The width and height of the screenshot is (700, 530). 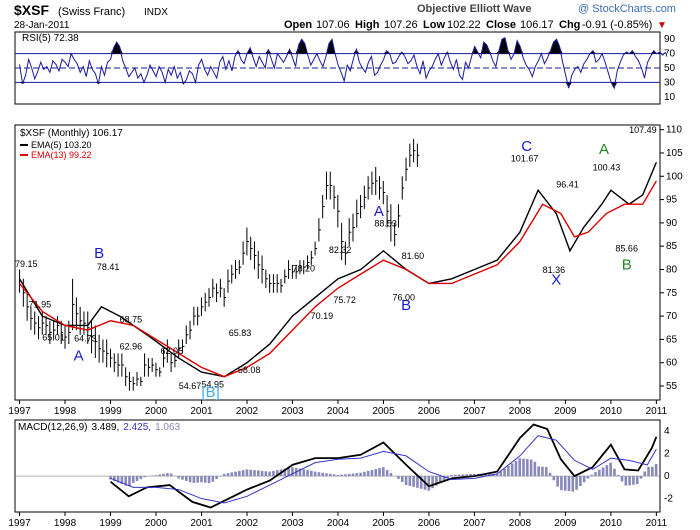 What do you see at coordinates (657, 523) in the screenshot?
I see `macd-year-tick-label: 2011` at bounding box center [657, 523].